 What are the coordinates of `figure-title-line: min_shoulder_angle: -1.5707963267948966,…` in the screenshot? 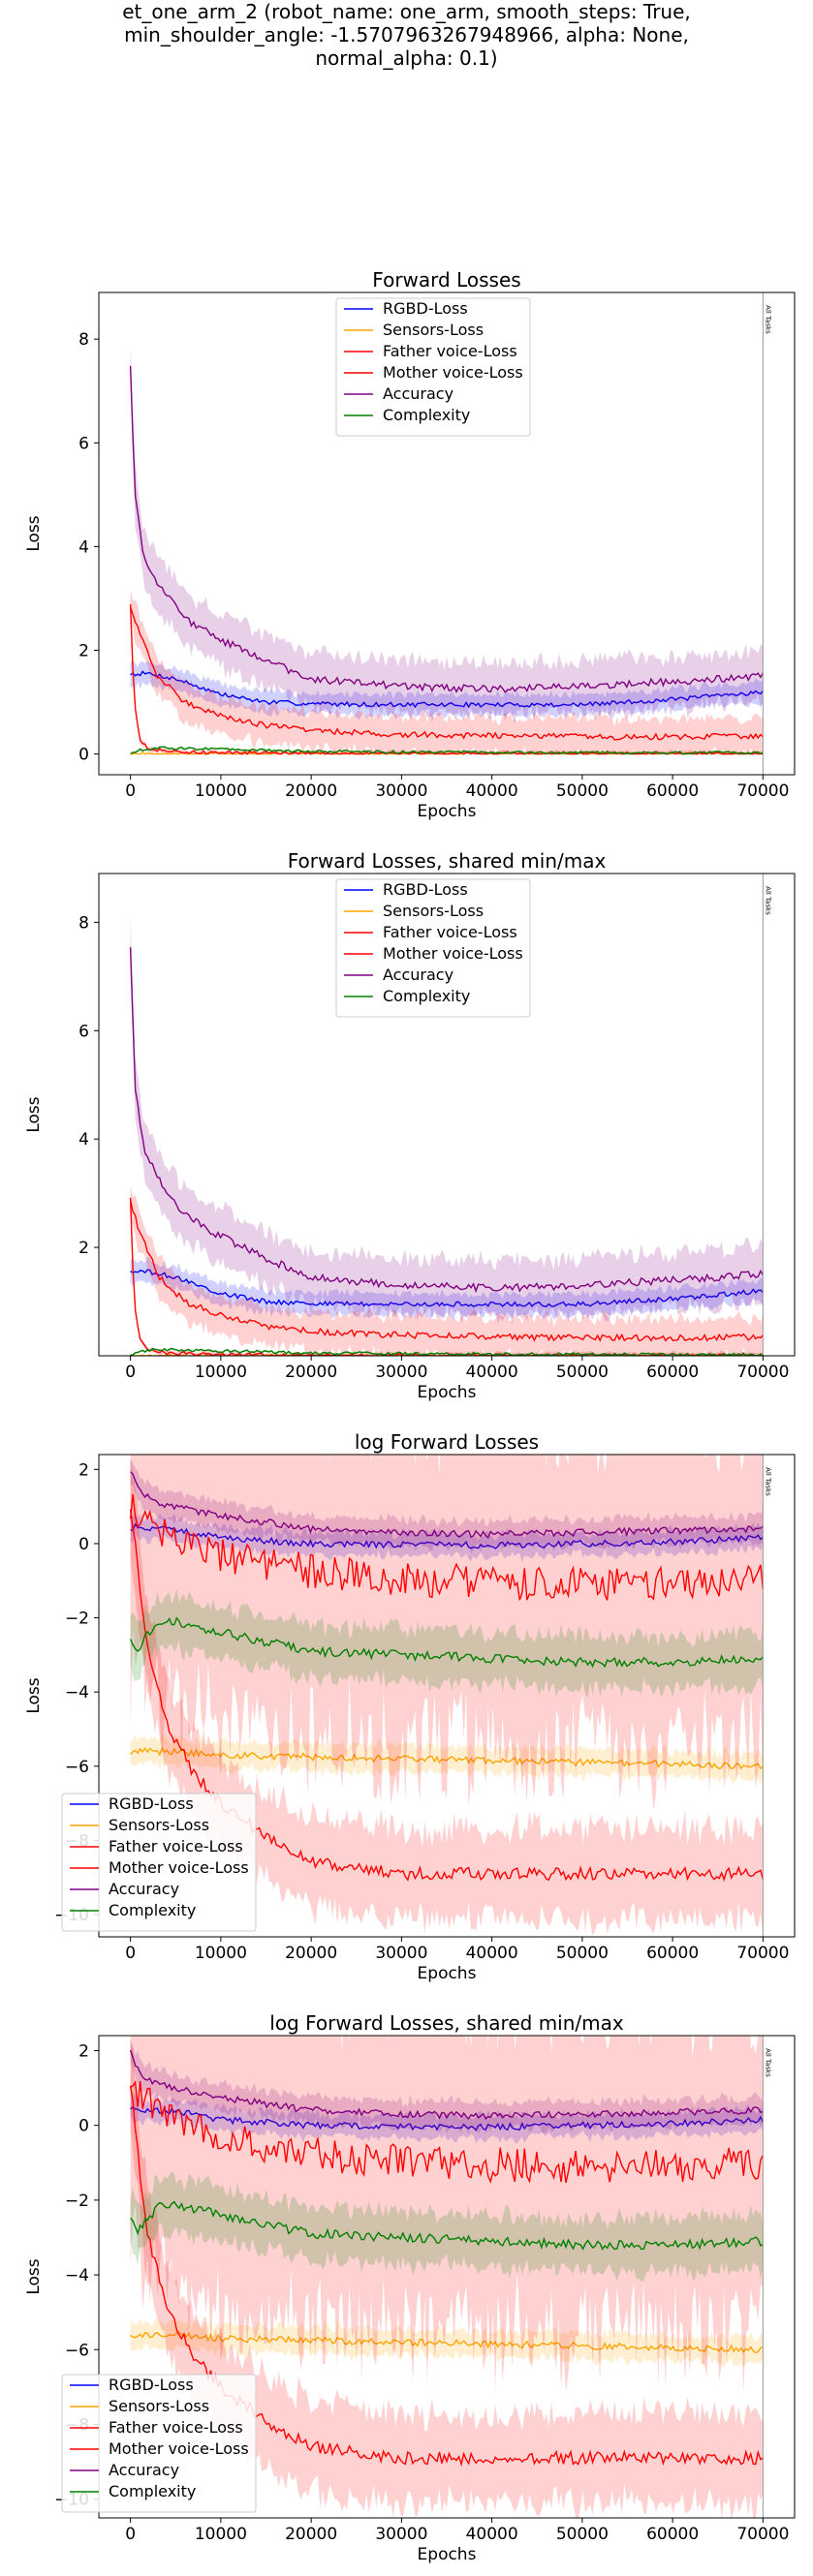 It's located at (406, 34).